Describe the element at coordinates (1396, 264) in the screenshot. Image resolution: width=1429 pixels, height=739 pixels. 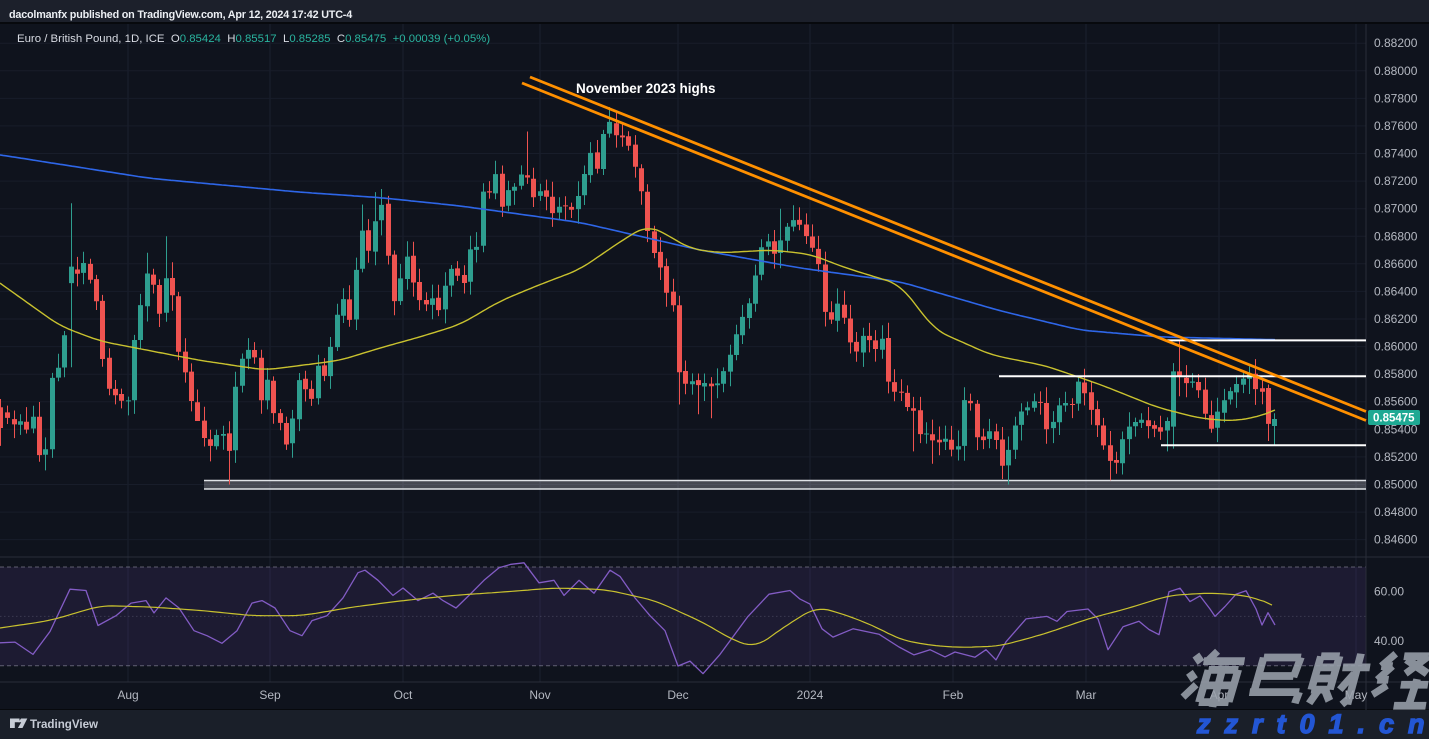
I see `svg-text: 0.86600` at that location.